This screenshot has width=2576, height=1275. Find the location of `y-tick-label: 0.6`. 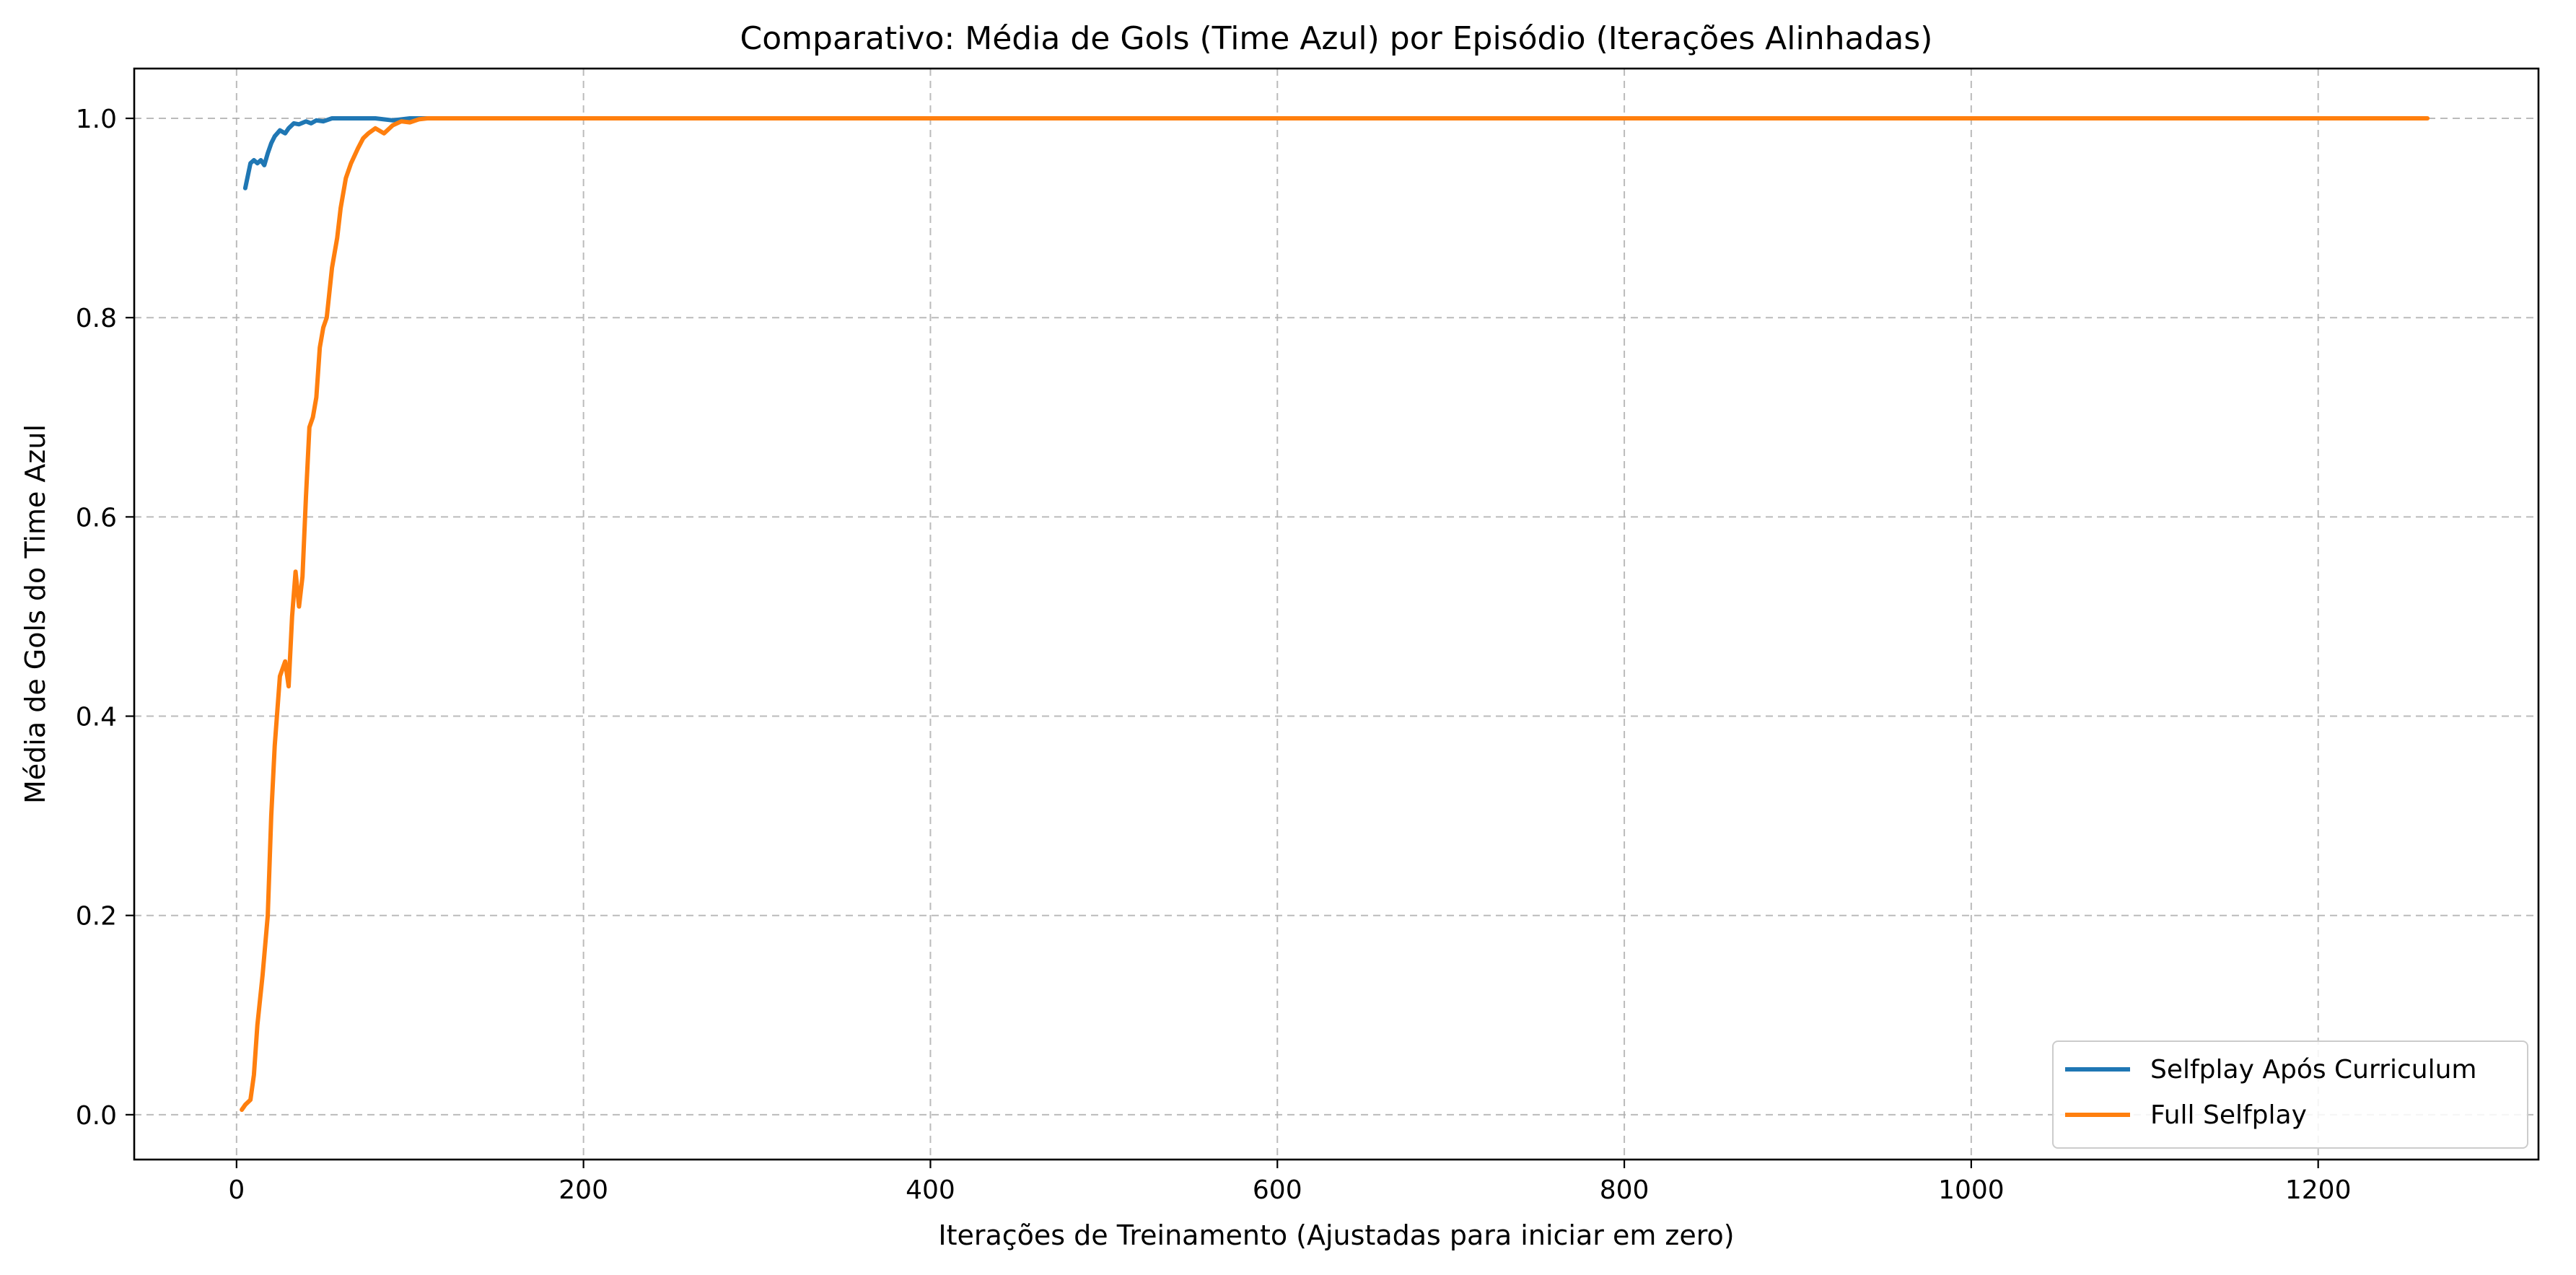

y-tick-label: 0.6 is located at coordinates (97, 518).